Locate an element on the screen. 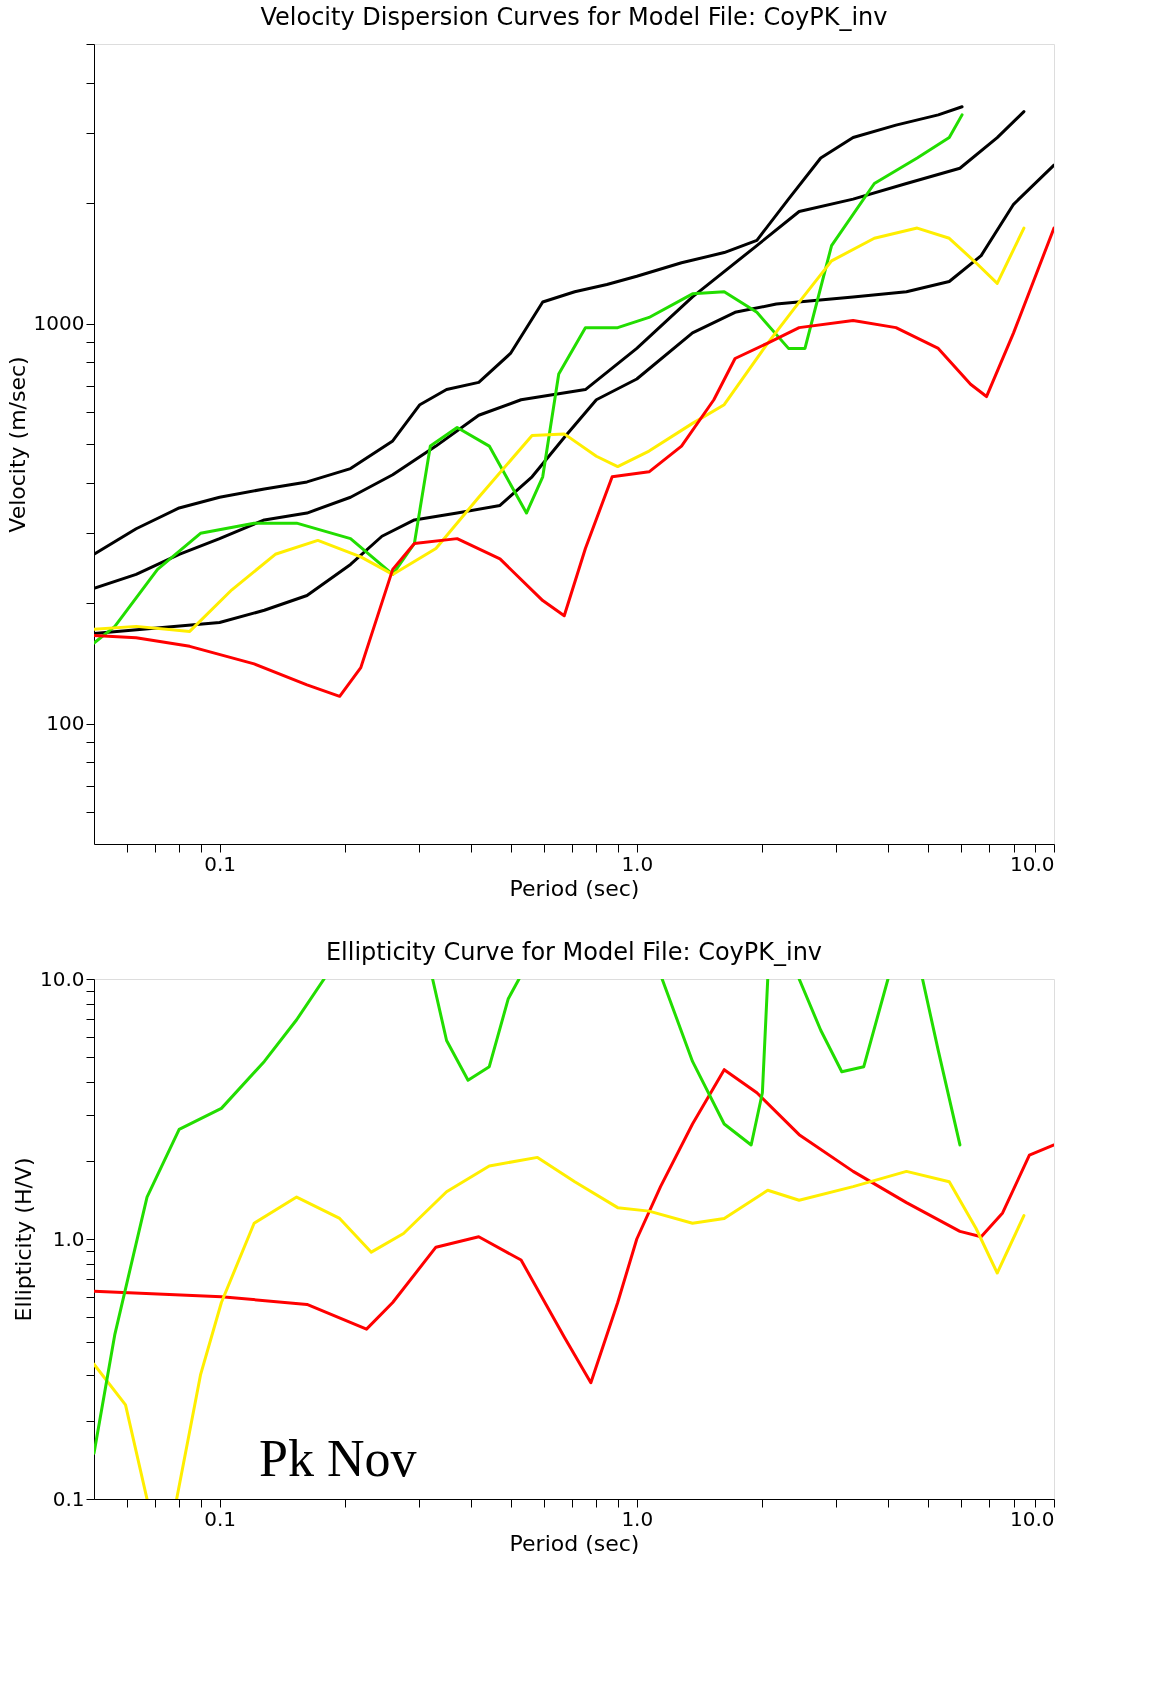 The width and height of the screenshot is (1156, 1685). y-tick-label: 0.1 is located at coordinates (68, 1498).